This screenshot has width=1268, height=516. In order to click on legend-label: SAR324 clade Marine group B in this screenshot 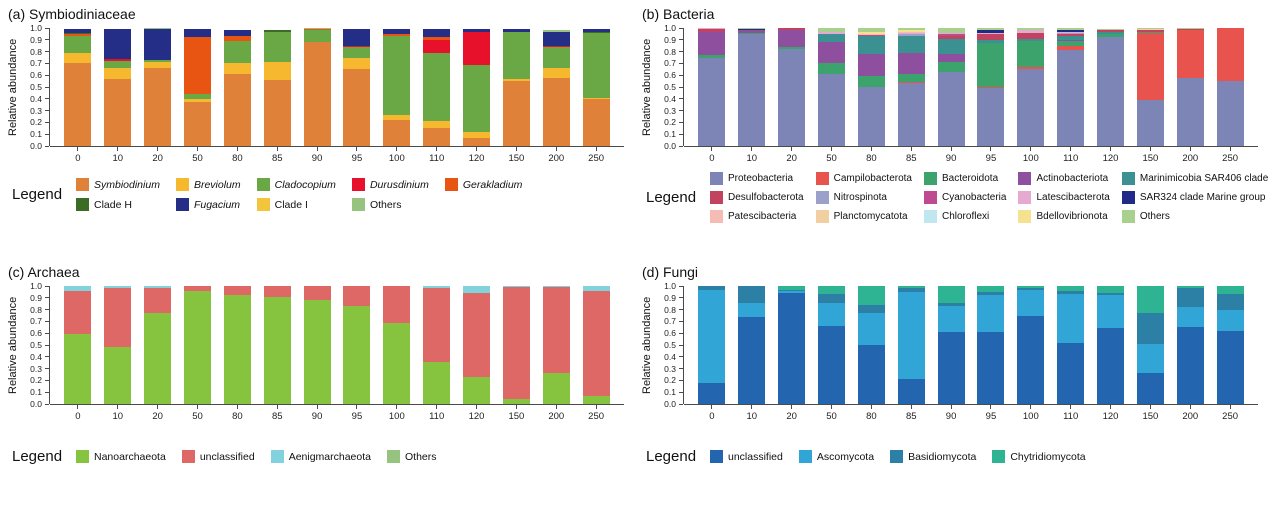, I will do `click(1203, 197)`.